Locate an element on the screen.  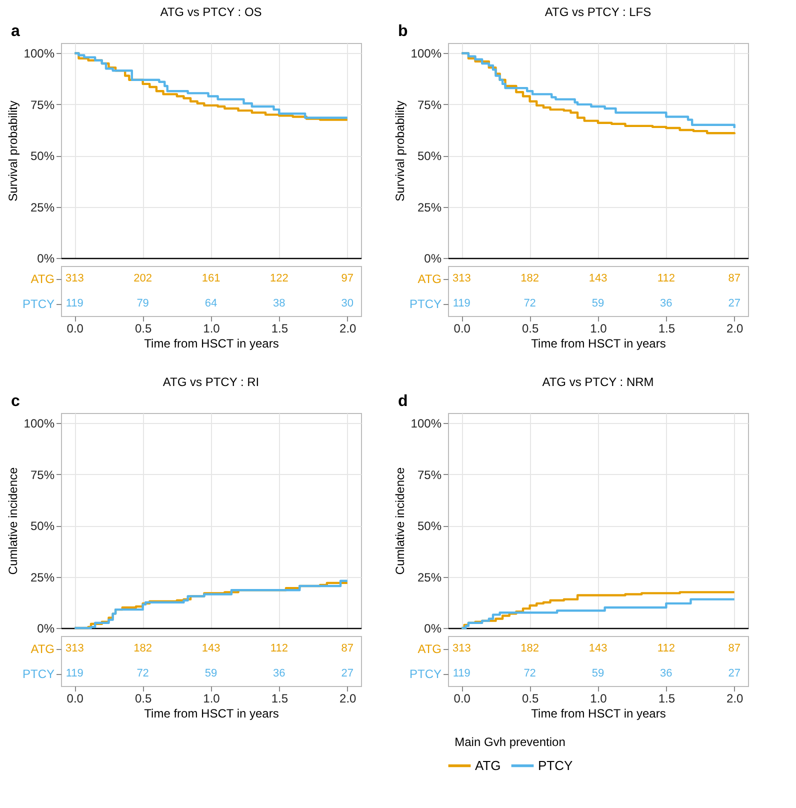
text: 97 is located at coordinates (347, 278).